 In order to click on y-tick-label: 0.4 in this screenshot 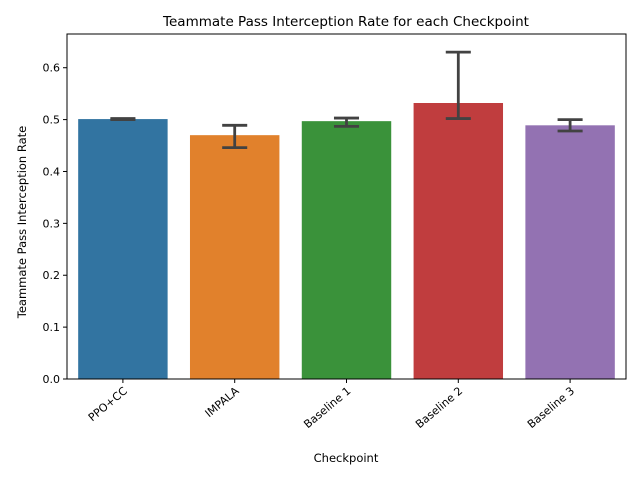, I will do `click(52, 171)`.